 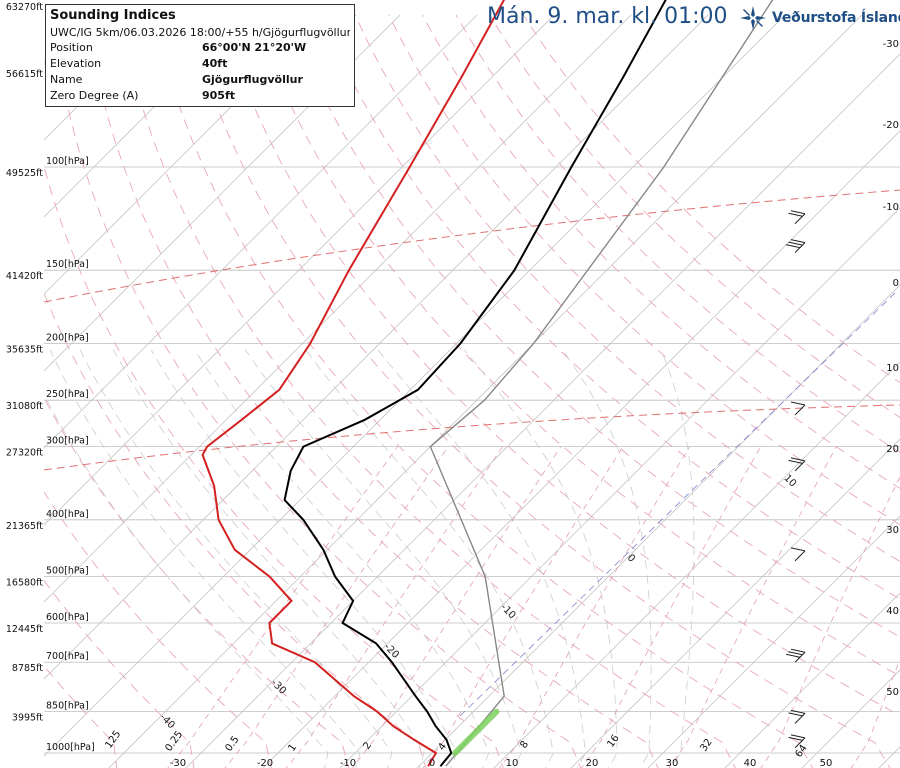 I want to click on mixing-ratio-label: 4, so click(x=442, y=747).